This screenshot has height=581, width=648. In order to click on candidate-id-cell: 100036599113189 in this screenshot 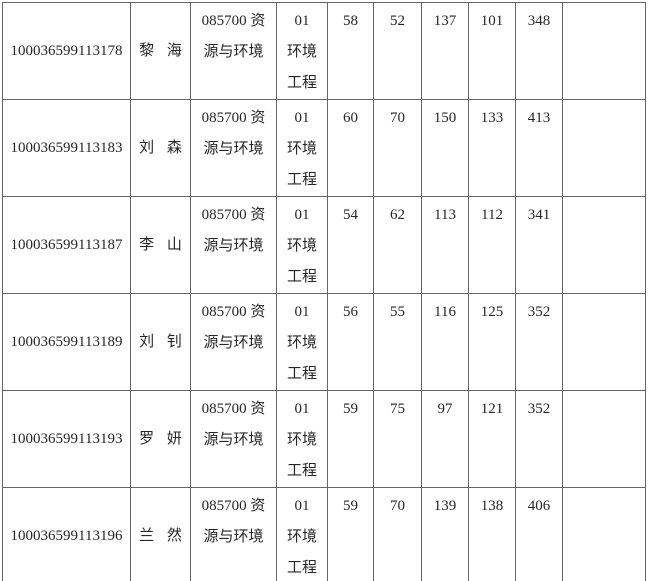, I will do `click(66, 342)`.